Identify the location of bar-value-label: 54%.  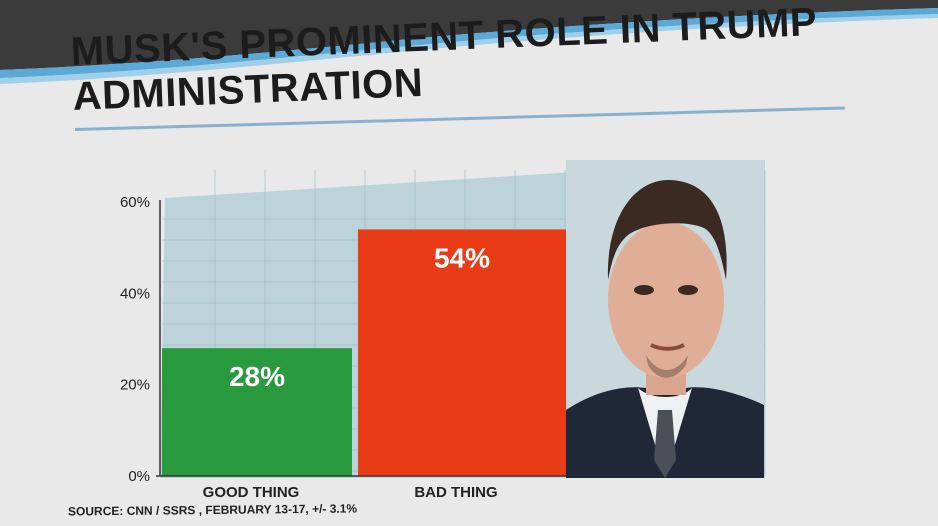
(462, 257).